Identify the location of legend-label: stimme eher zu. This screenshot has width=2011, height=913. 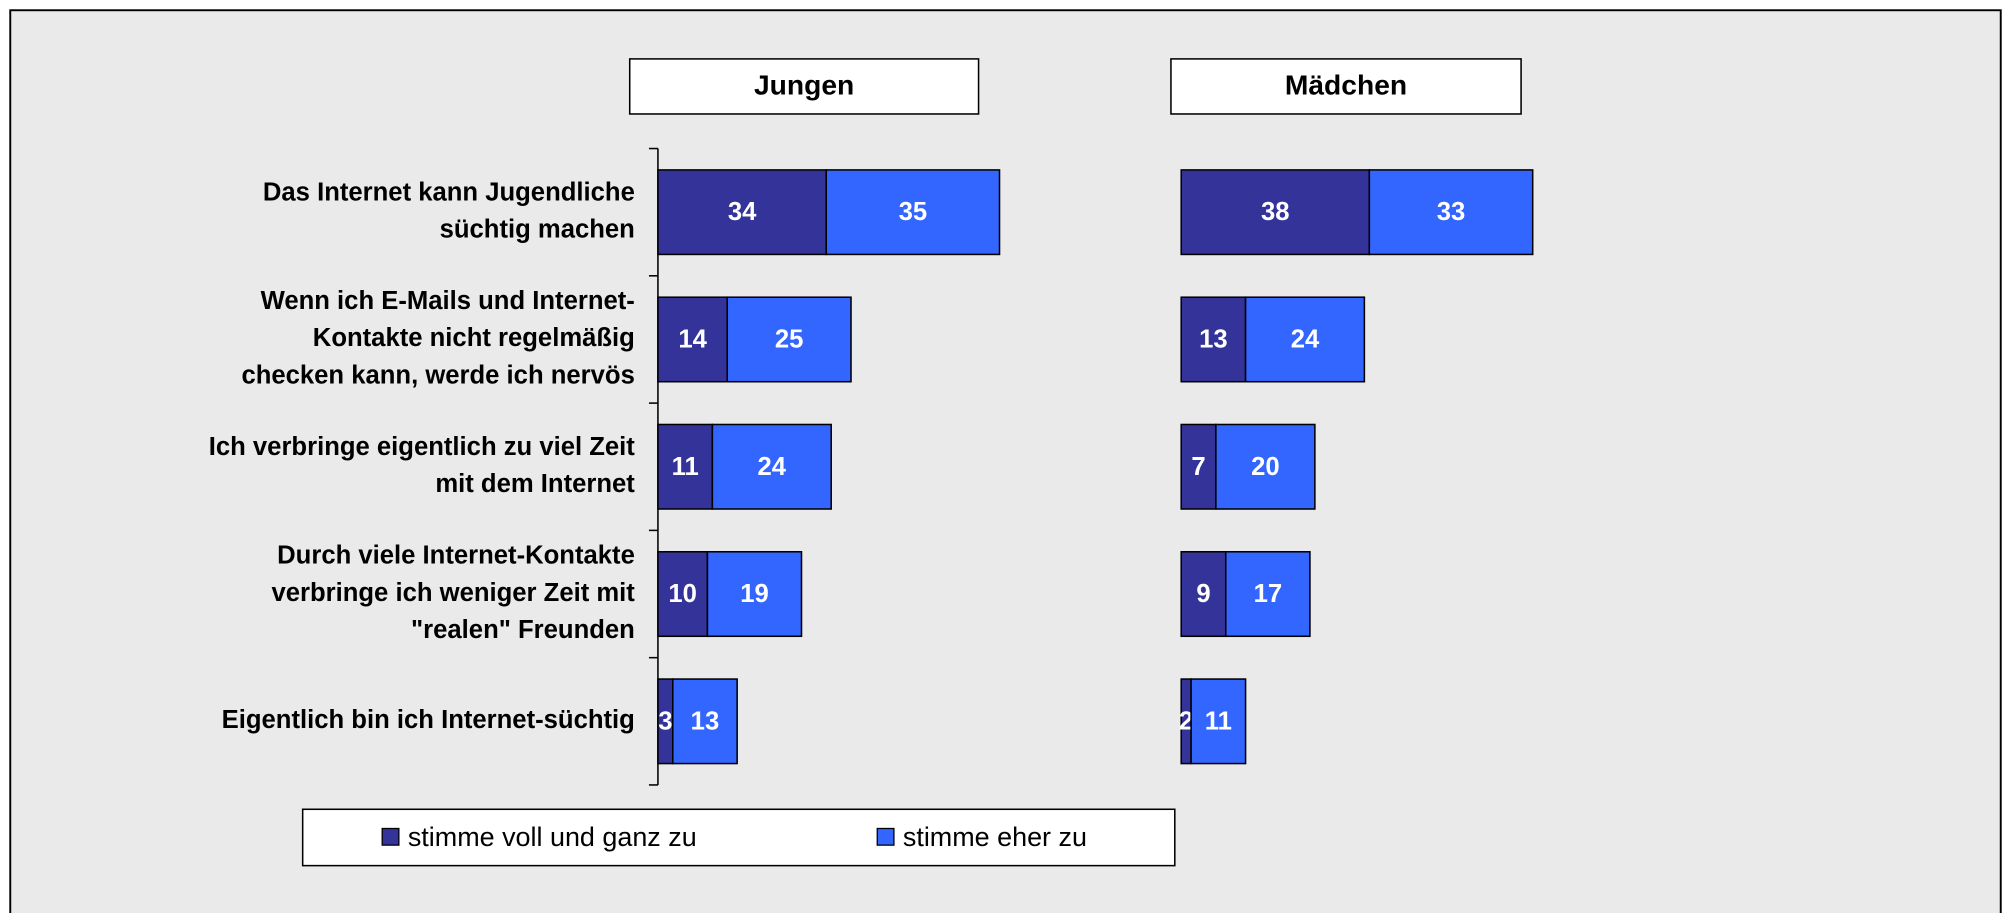
(995, 837).